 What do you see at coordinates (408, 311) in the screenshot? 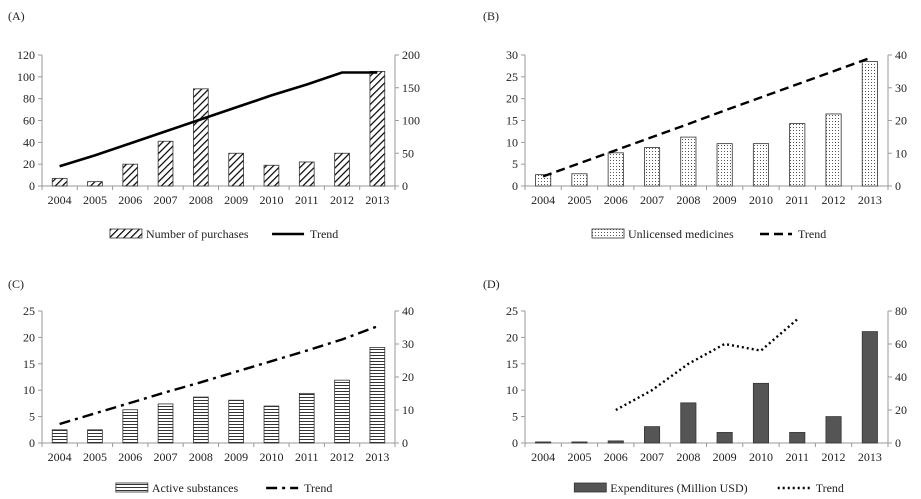
I see `y2-tick-label: 40` at bounding box center [408, 311].